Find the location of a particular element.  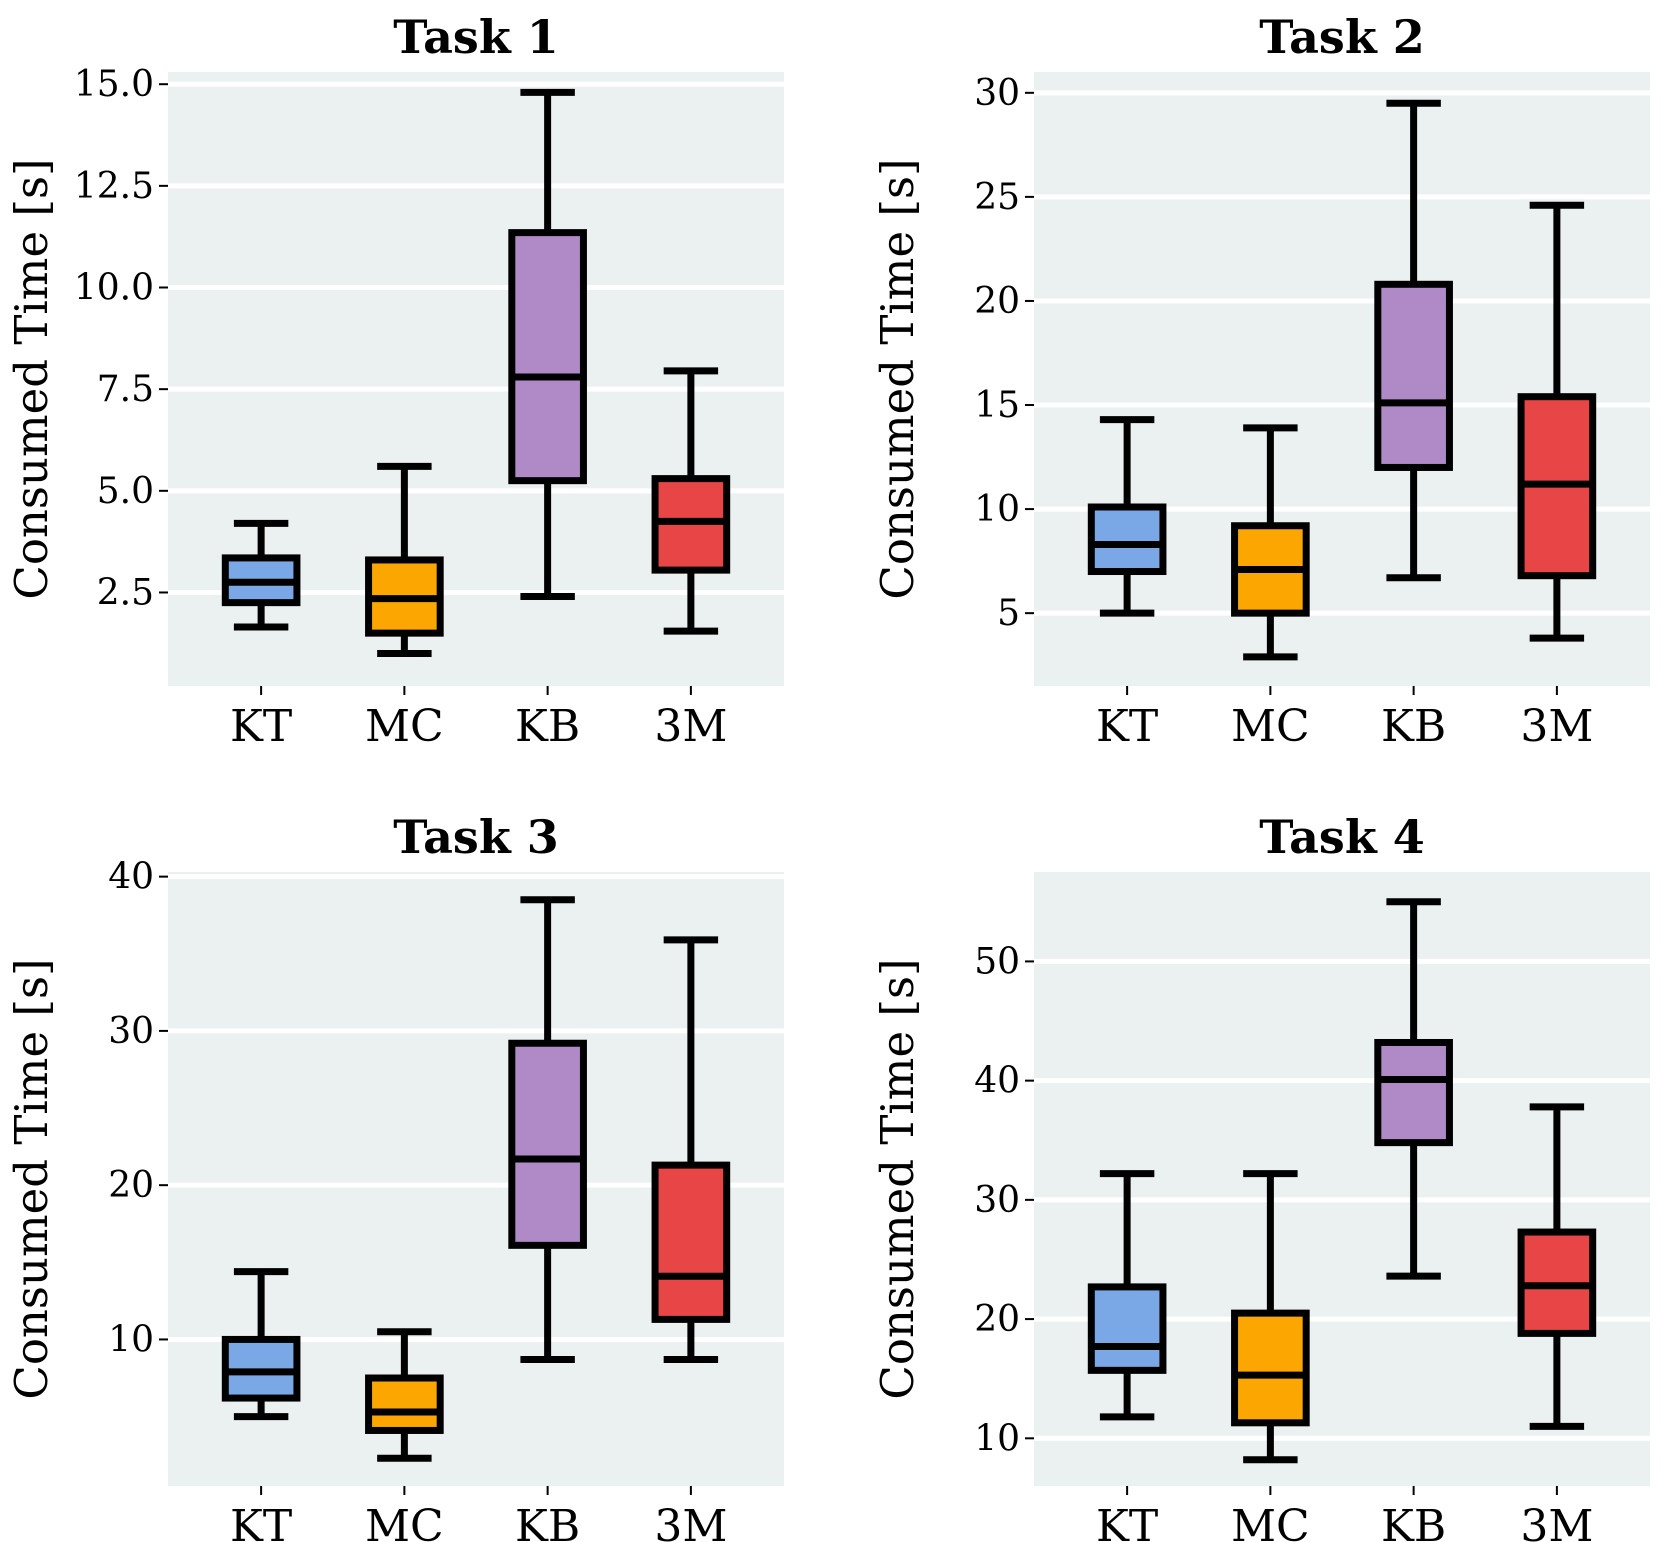

y-tick-label: 2.5 is located at coordinates (125, 592).